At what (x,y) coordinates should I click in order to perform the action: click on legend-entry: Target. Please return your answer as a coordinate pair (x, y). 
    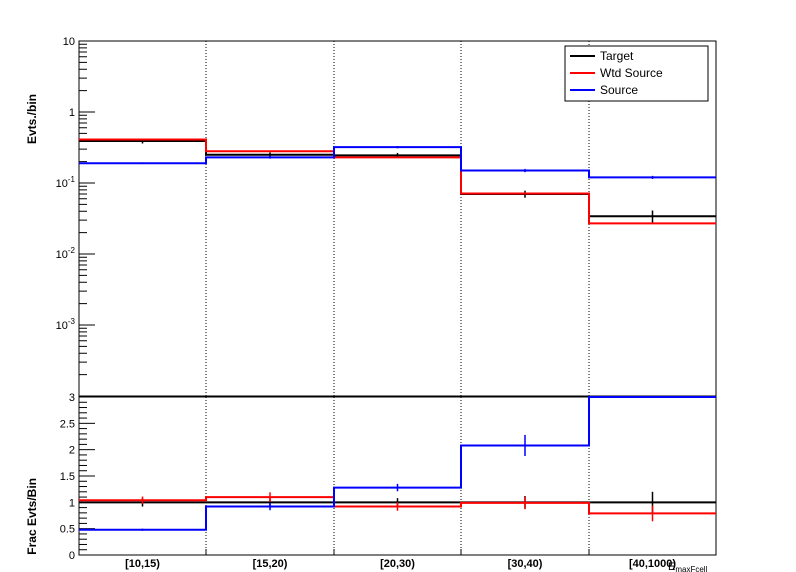
    Looking at the image, I should click on (617, 56).